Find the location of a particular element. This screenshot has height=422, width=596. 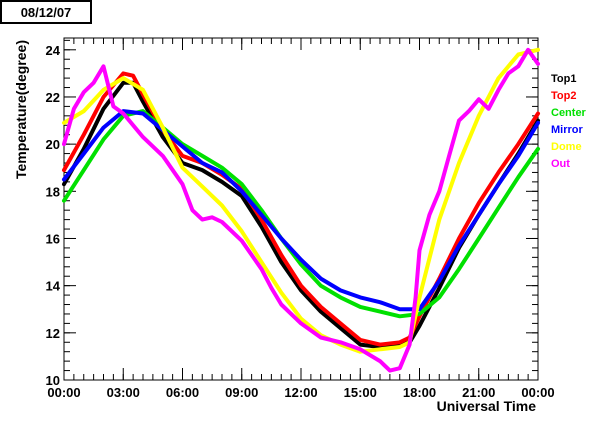

y-tick-label: 10 is located at coordinates (53, 380).